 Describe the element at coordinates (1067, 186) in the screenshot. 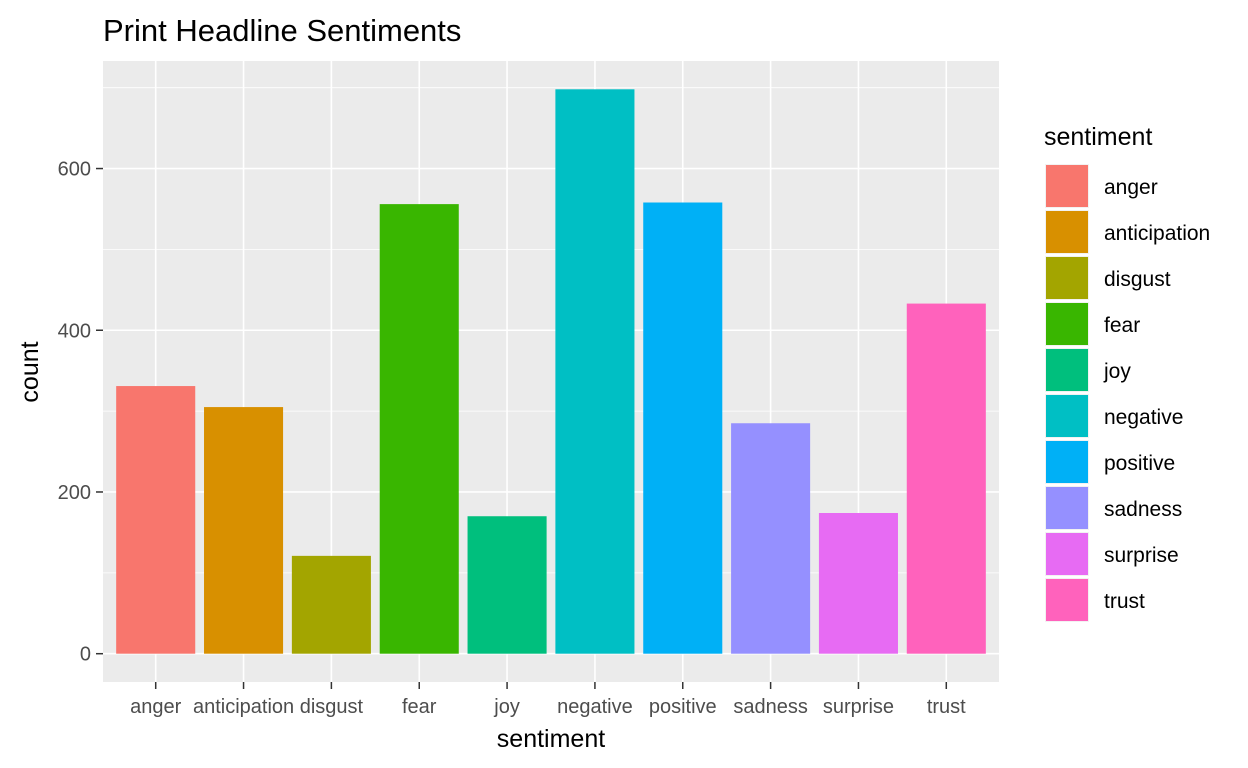

I see `legend-swatch-anger` at that location.